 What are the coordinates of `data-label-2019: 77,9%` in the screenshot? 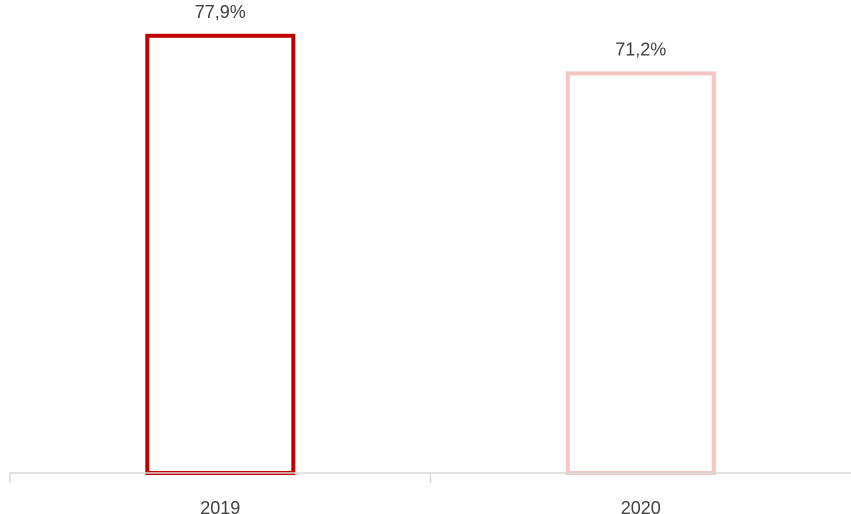 It's located at (220, 12).